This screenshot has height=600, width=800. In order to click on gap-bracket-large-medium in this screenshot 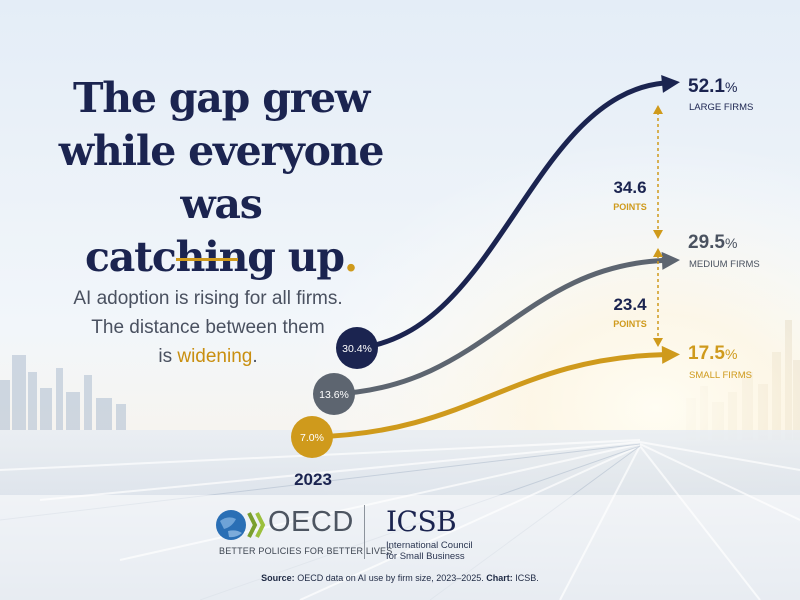, I will do `click(658, 172)`.